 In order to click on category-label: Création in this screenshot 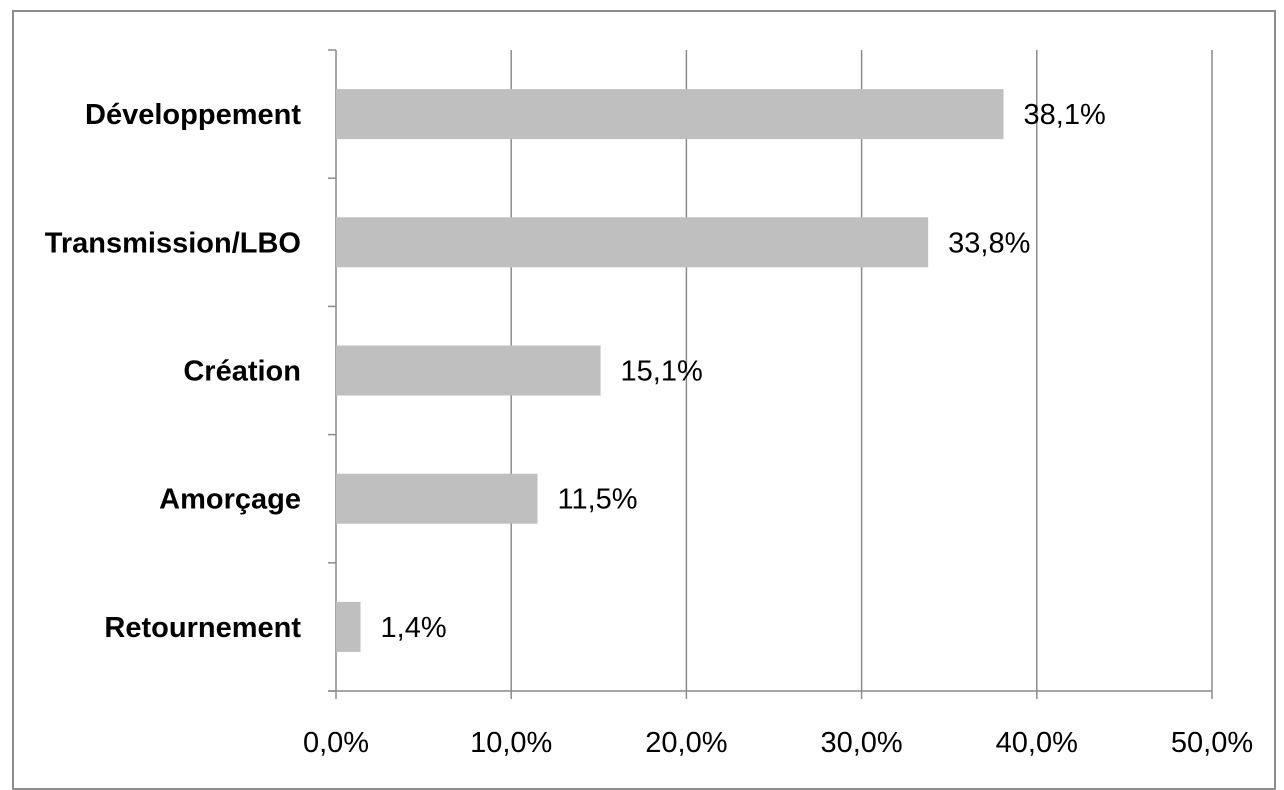, I will do `click(242, 372)`.